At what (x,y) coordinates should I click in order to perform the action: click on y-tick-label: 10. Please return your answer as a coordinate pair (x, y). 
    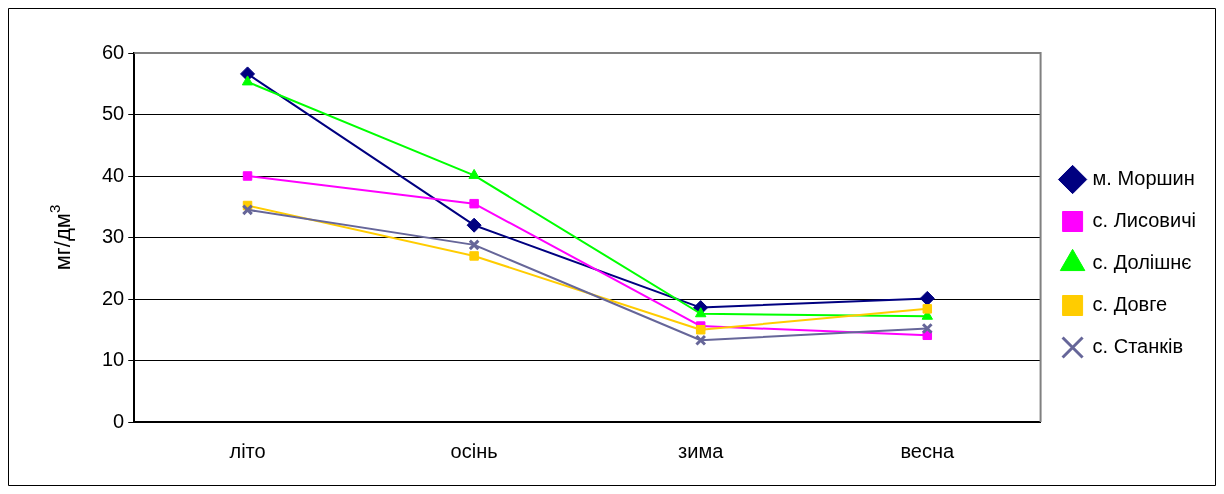
    Looking at the image, I should click on (113, 359).